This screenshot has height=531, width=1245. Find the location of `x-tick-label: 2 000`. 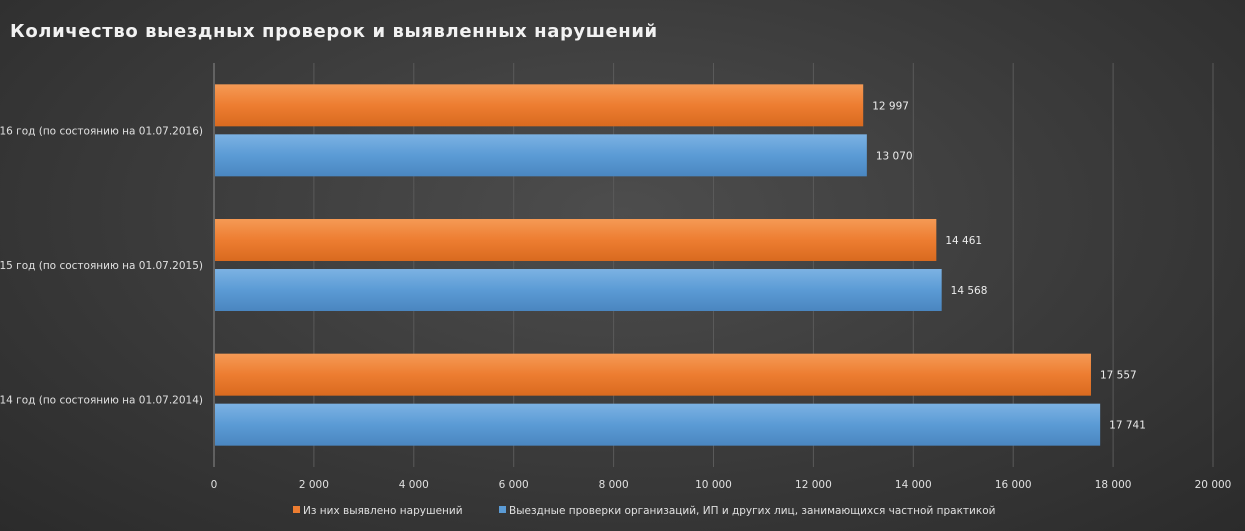

x-tick-label: 2 000 is located at coordinates (314, 485).